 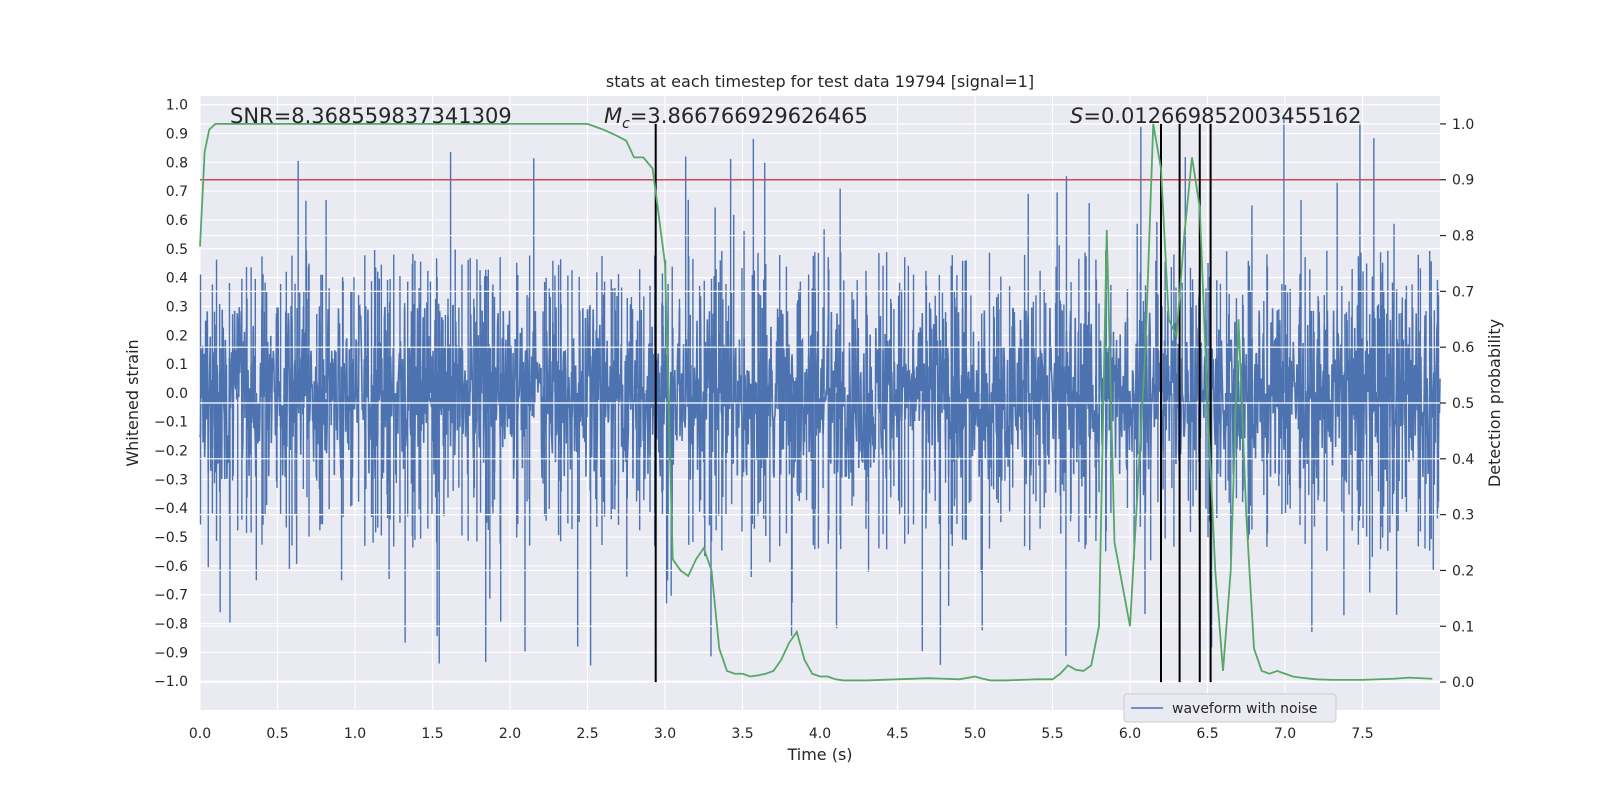 What do you see at coordinates (171, 509) in the screenshot?
I see `y-left-tick-label: −0.4` at bounding box center [171, 509].